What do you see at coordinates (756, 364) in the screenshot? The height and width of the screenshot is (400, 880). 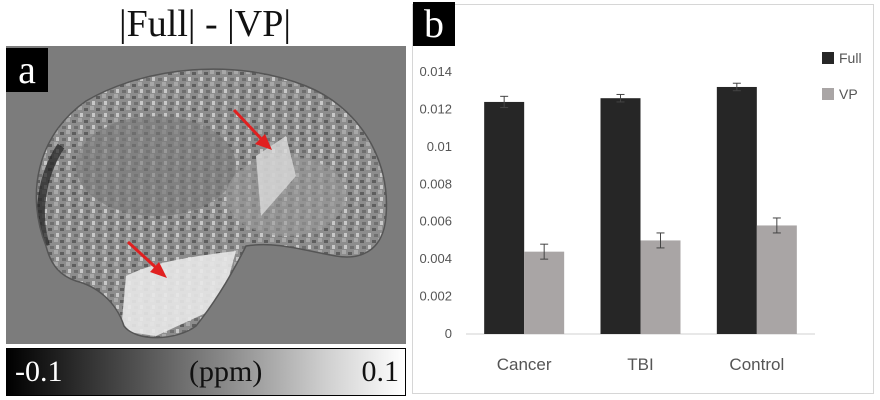 I see `x-category-label: Control` at bounding box center [756, 364].